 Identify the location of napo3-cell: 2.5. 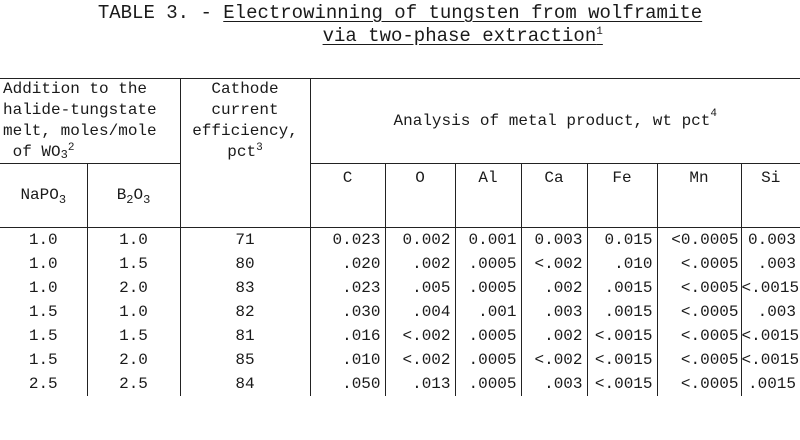
(44, 383).